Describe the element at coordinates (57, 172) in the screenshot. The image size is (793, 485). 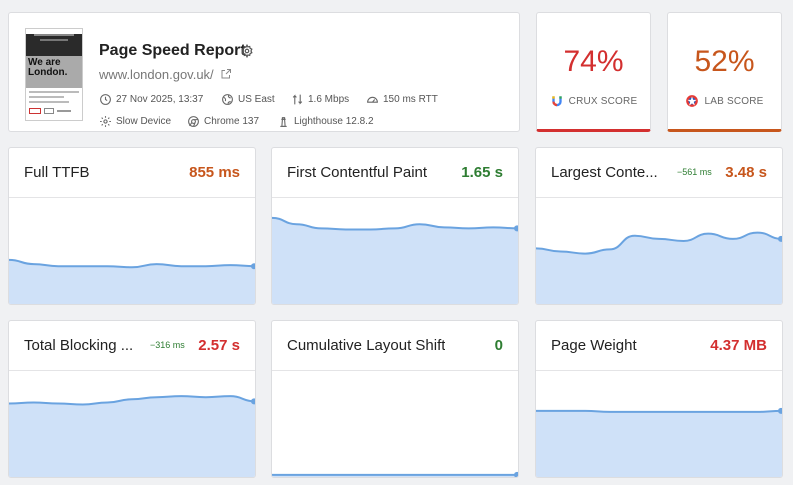
I see `metric-name: Full TTFB` at that location.